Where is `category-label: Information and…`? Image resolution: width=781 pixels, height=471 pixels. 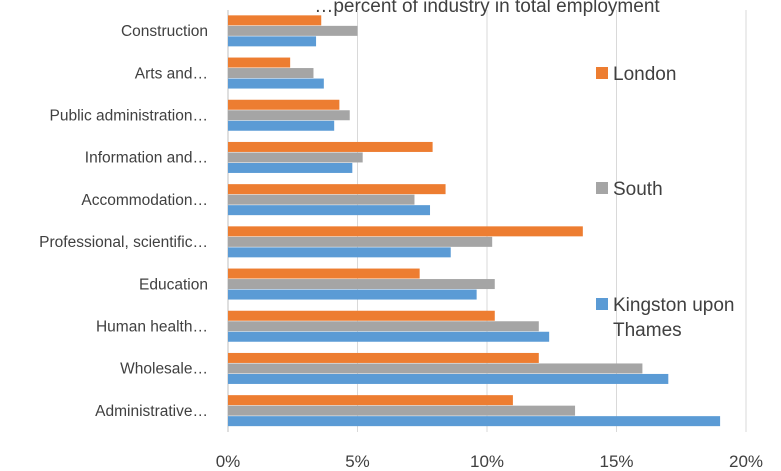 category-label: Information and… is located at coordinates (146, 158).